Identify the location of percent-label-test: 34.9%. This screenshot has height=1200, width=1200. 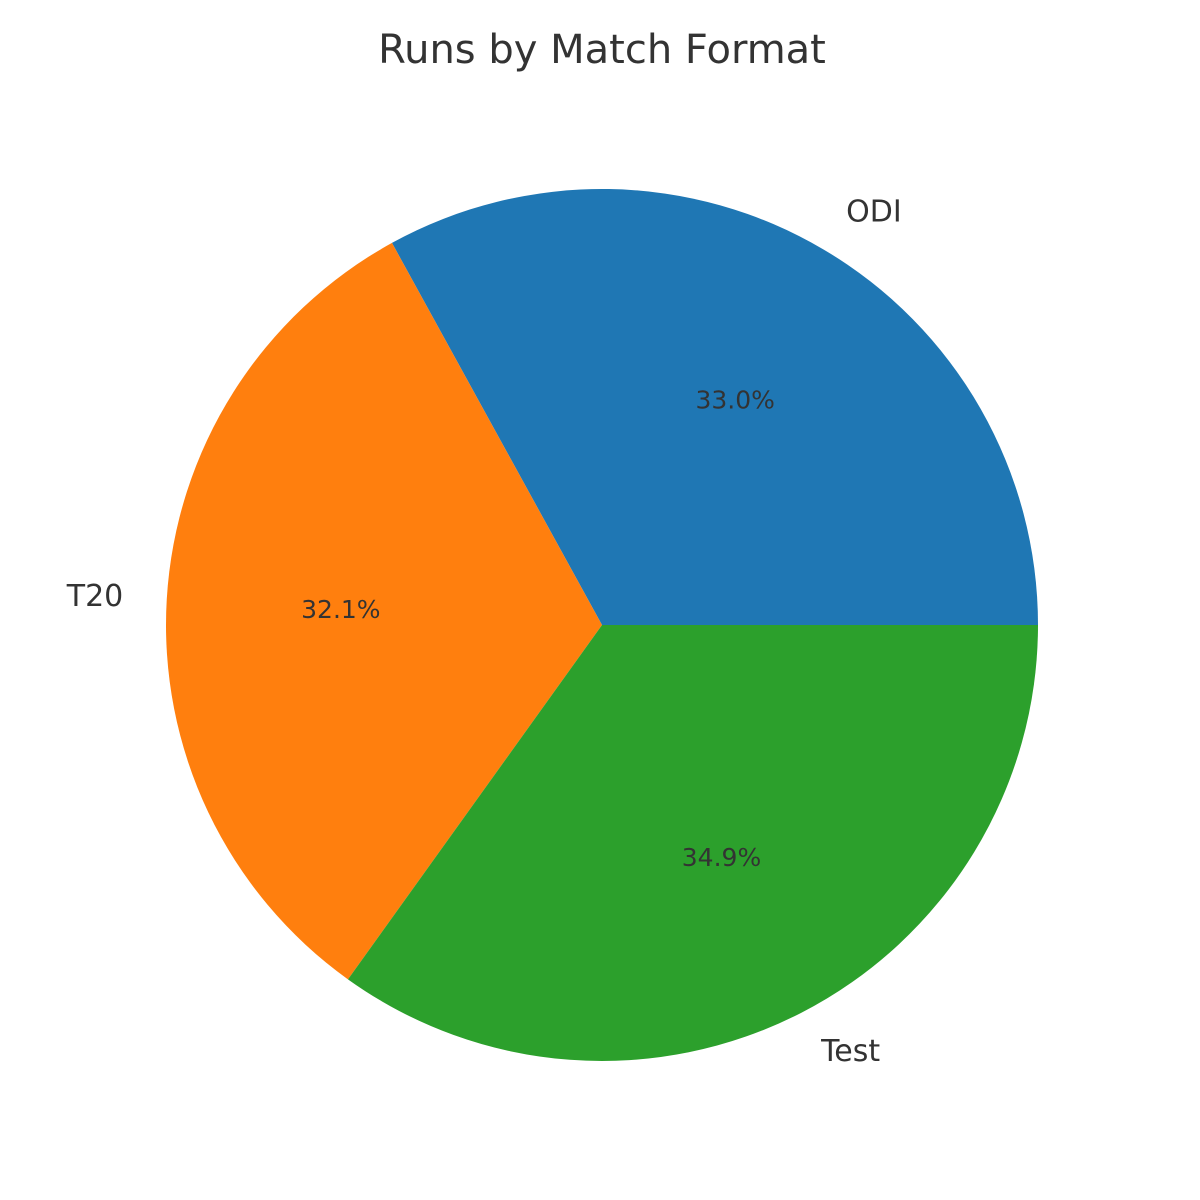
(721, 857).